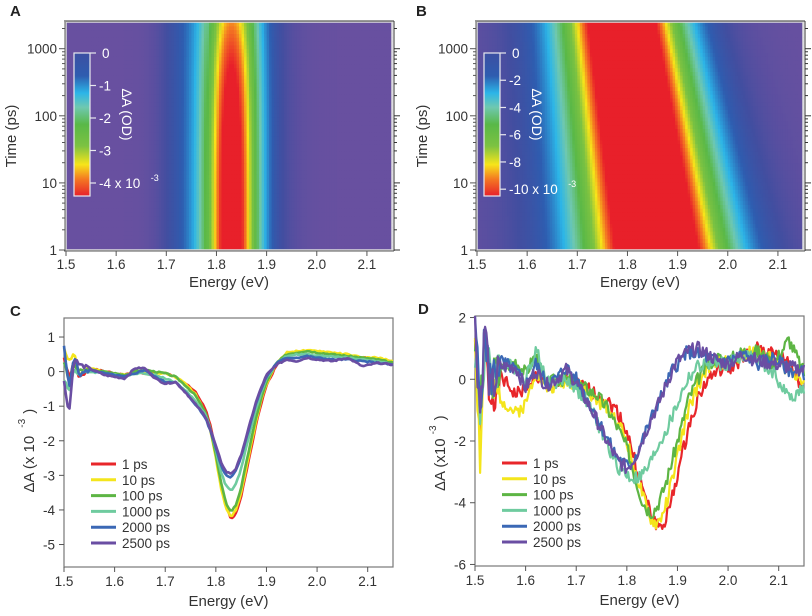 This screenshot has width=812, height=616. What do you see at coordinates (15, 11) in the screenshot?
I see `panel-label-a: A` at bounding box center [15, 11].